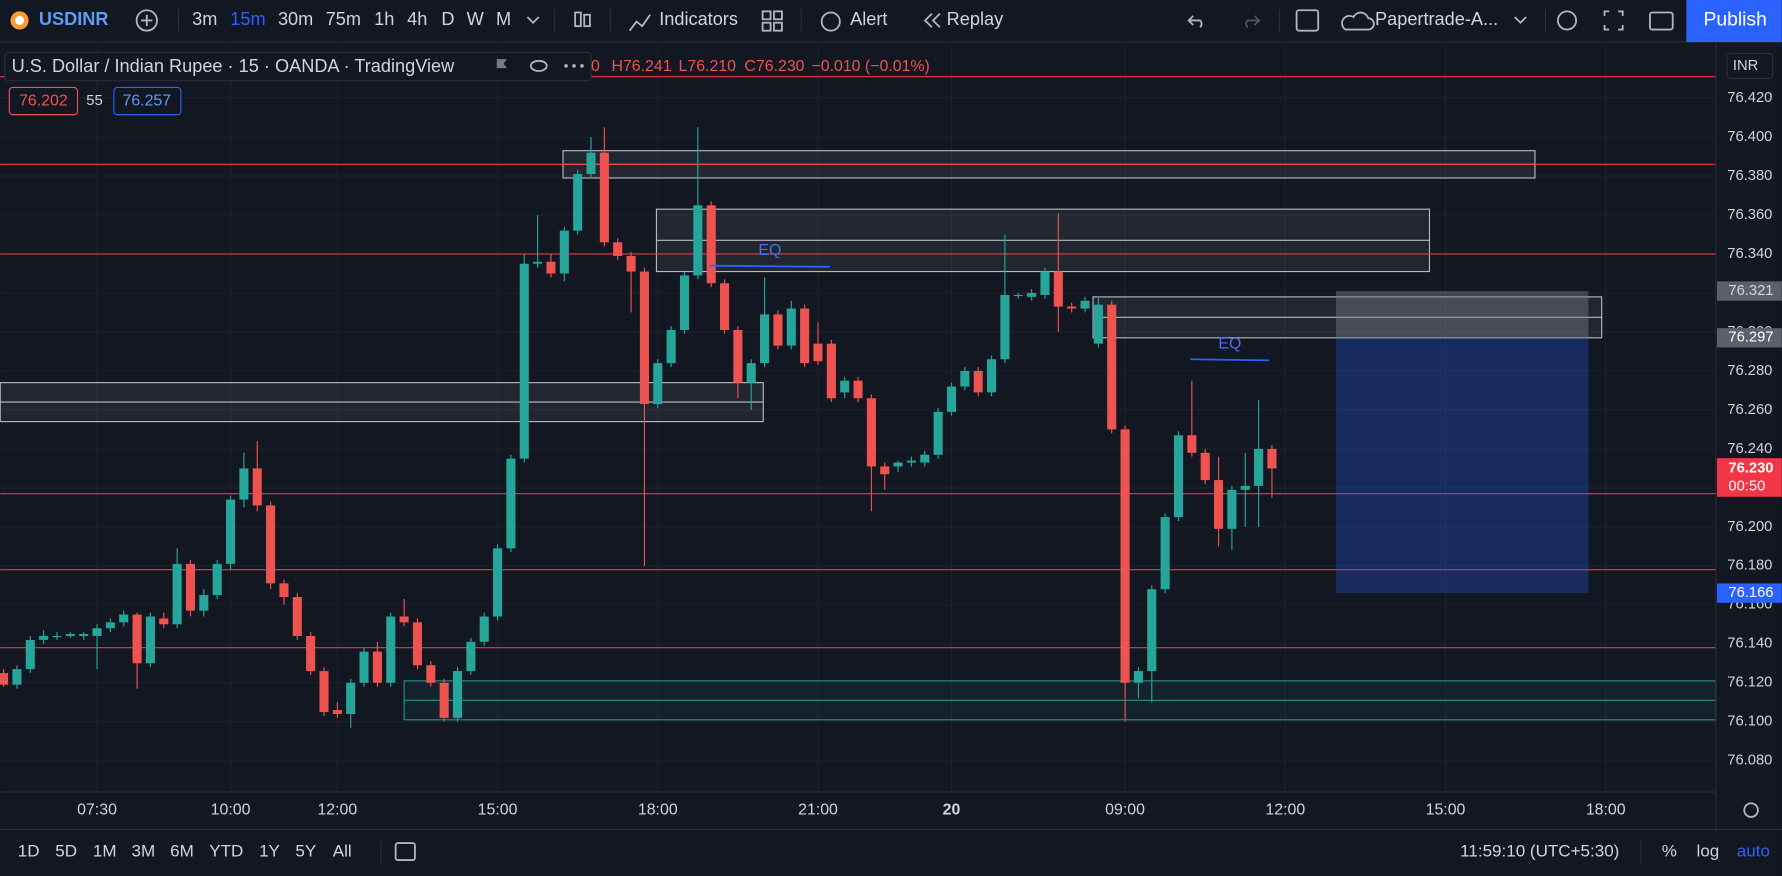 The image size is (1782, 876). What do you see at coordinates (295, 19) in the screenshot?
I see `interval-button: 30m` at bounding box center [295, 19].